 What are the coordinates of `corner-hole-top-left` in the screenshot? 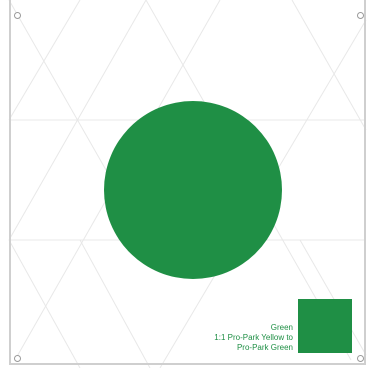 It's located at (17, 15).